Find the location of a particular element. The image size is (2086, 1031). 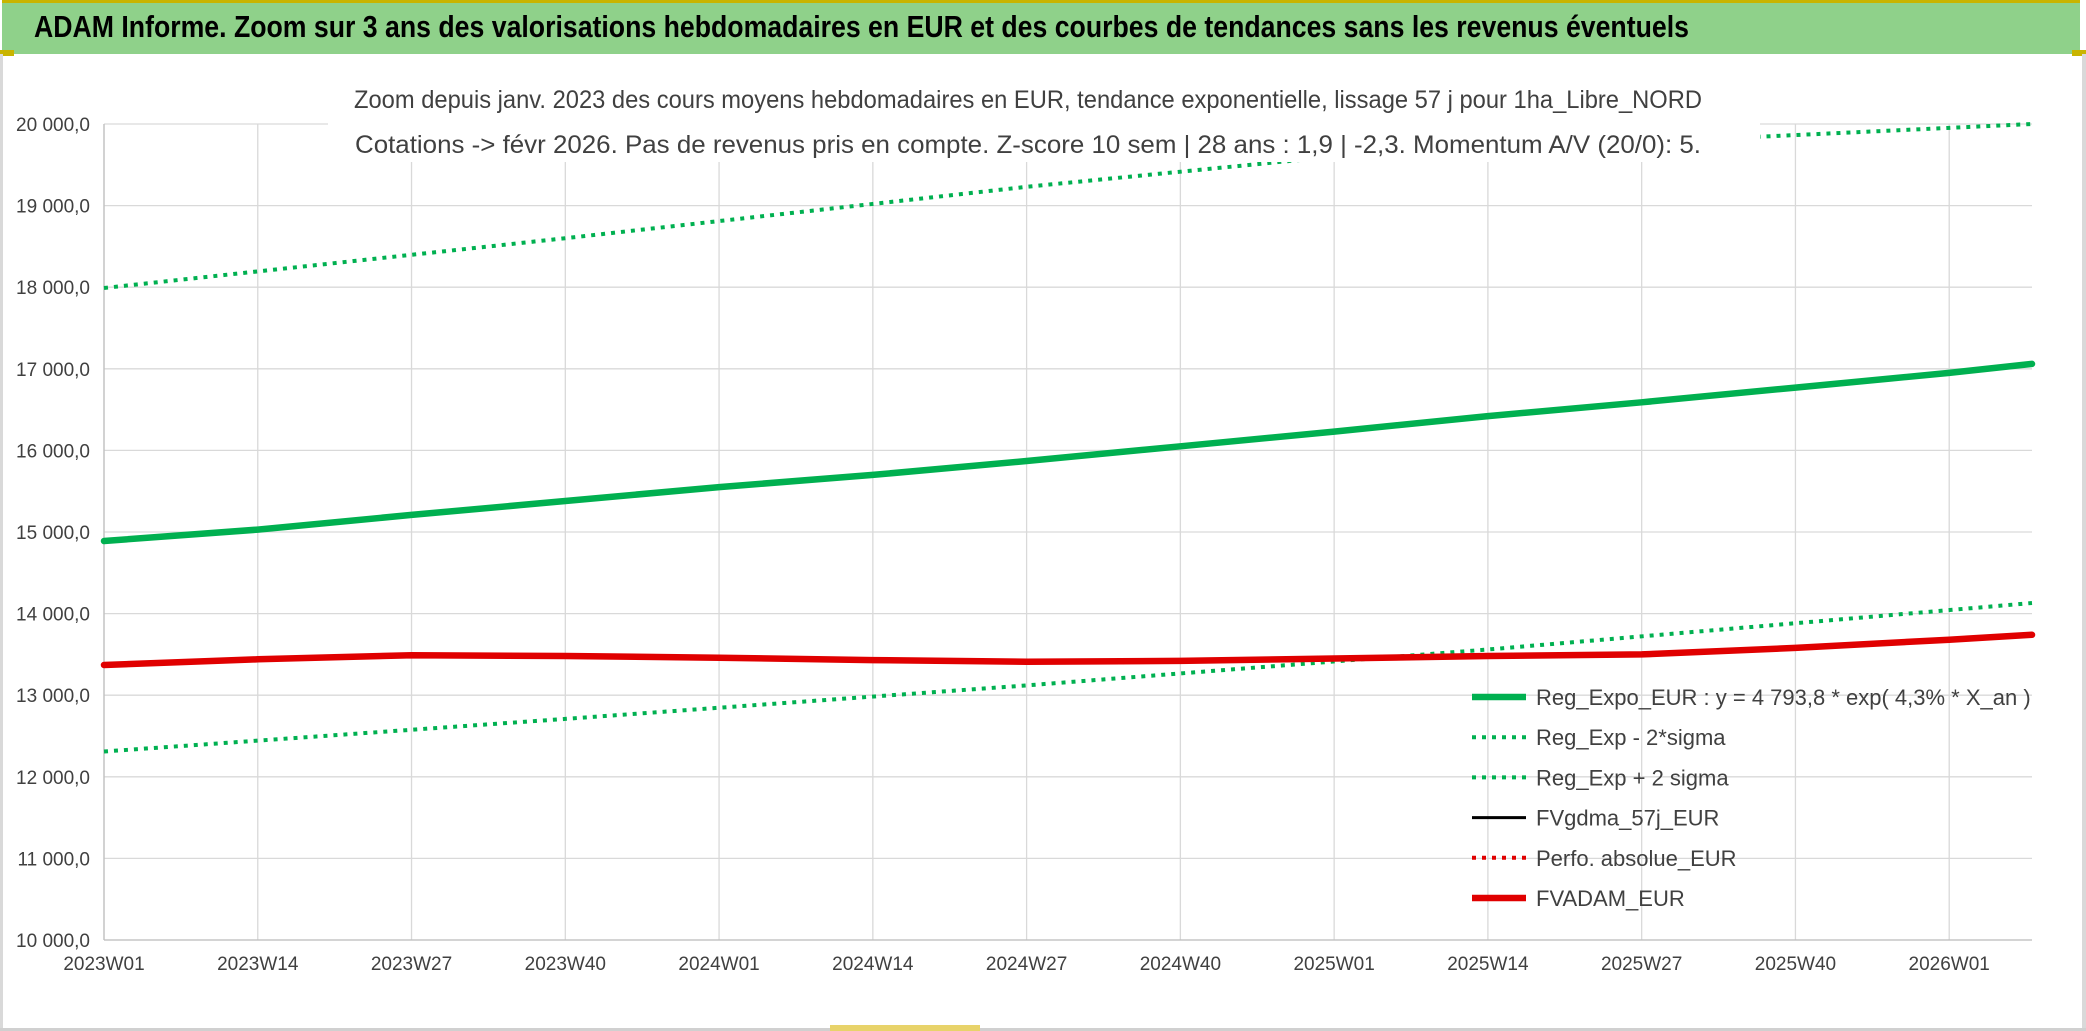

x-tick-label-9: 2025W14 is located at coordinates (1488, 964).